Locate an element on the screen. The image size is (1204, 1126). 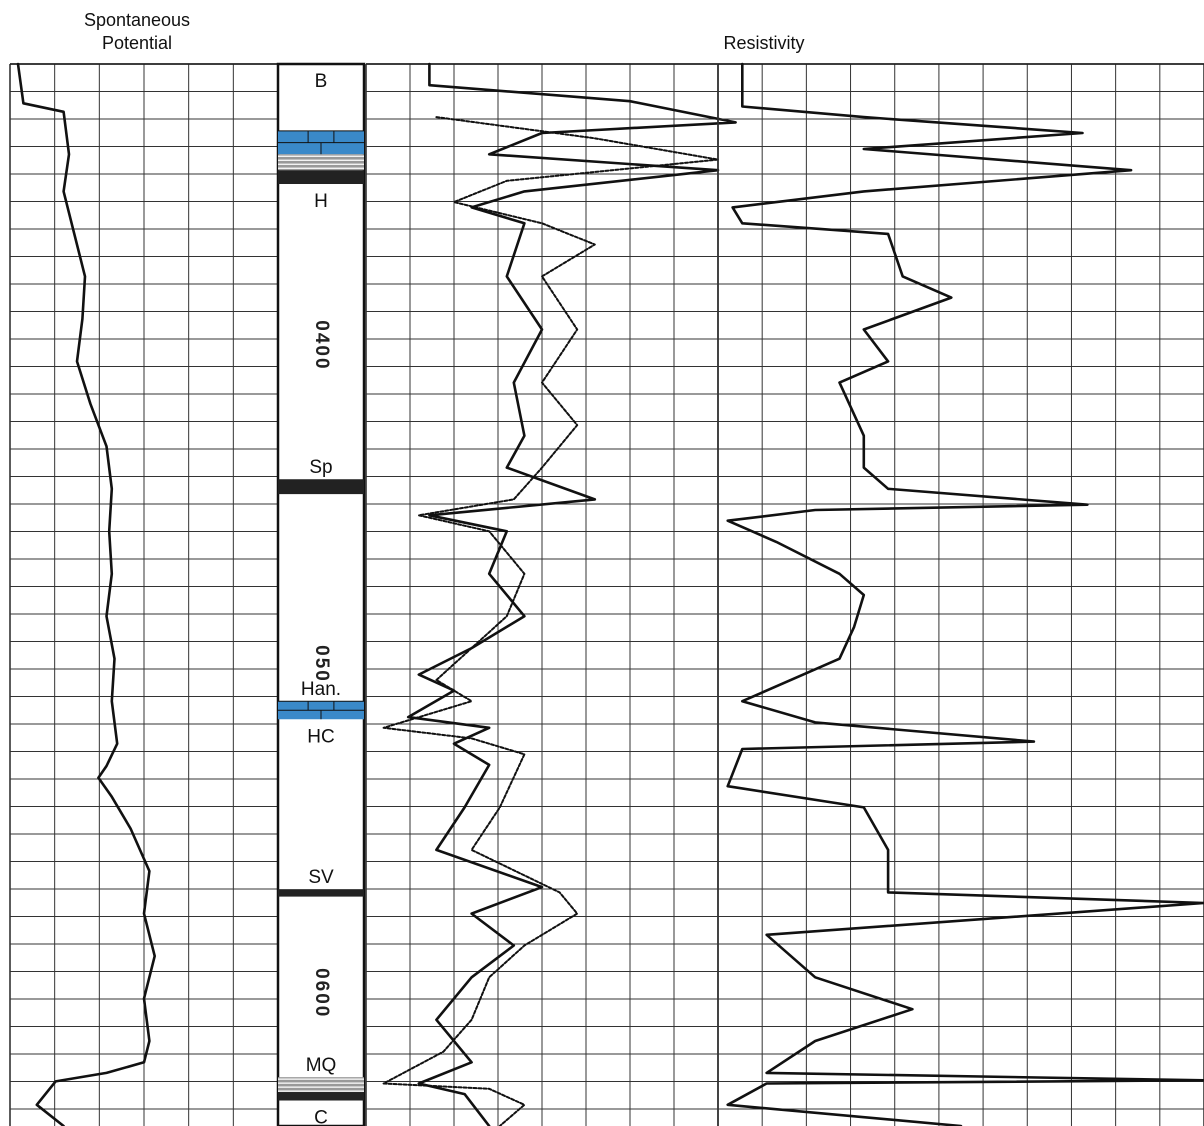
unit-label: B is located at coordinates (321, 81).